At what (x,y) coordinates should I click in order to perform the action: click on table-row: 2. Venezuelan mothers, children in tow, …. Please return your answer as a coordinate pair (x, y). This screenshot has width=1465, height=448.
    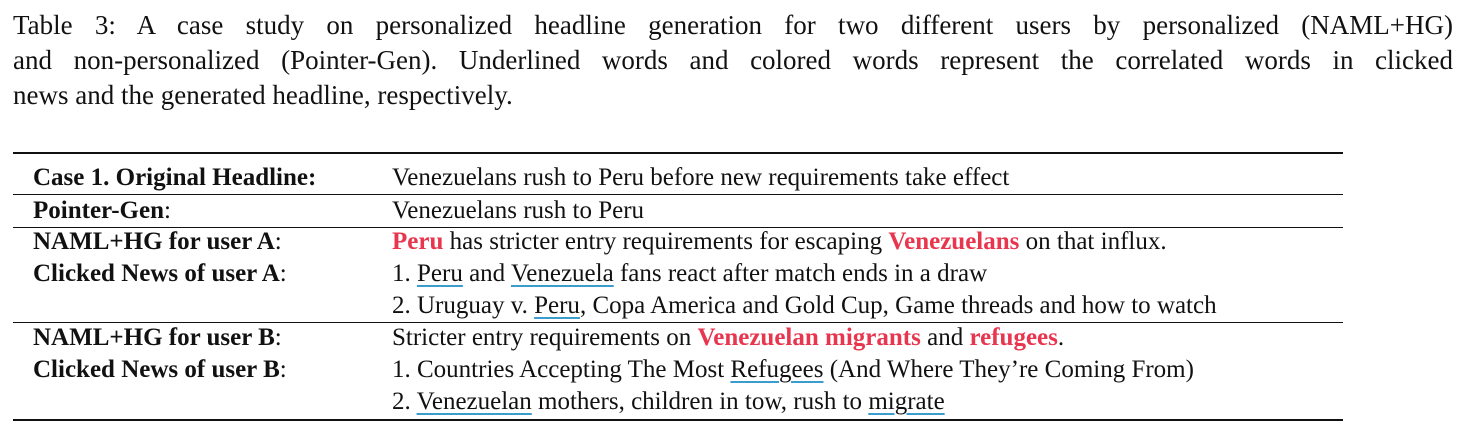
    Looking at the image, I should click on (688, 402).